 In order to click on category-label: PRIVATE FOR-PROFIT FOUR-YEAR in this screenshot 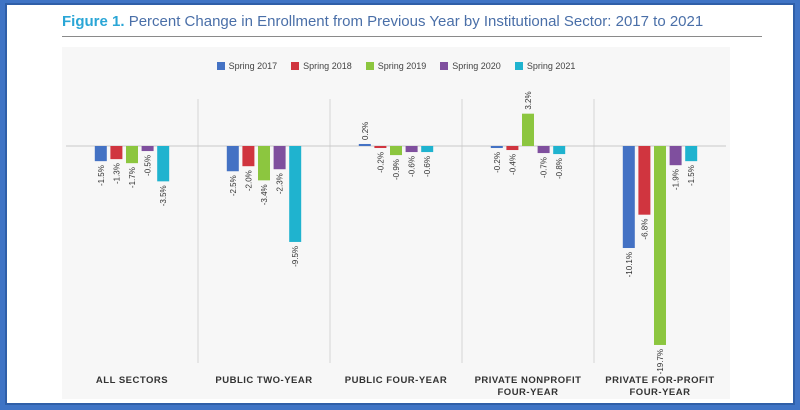, I will do `click(660, 387)`.